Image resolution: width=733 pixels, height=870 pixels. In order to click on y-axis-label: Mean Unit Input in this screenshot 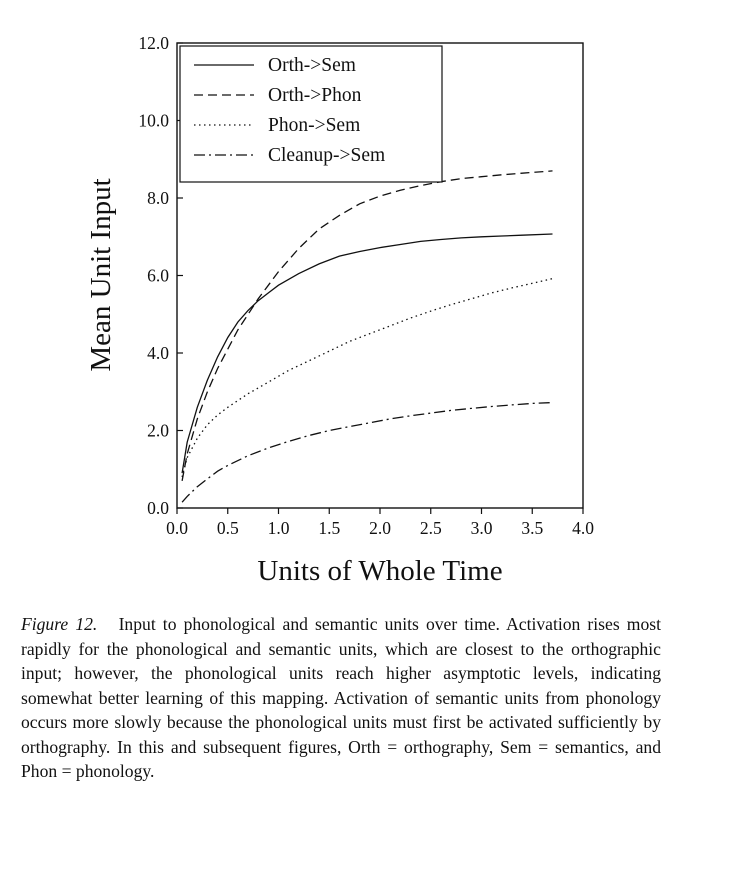, I will do `click(101, 274)`.